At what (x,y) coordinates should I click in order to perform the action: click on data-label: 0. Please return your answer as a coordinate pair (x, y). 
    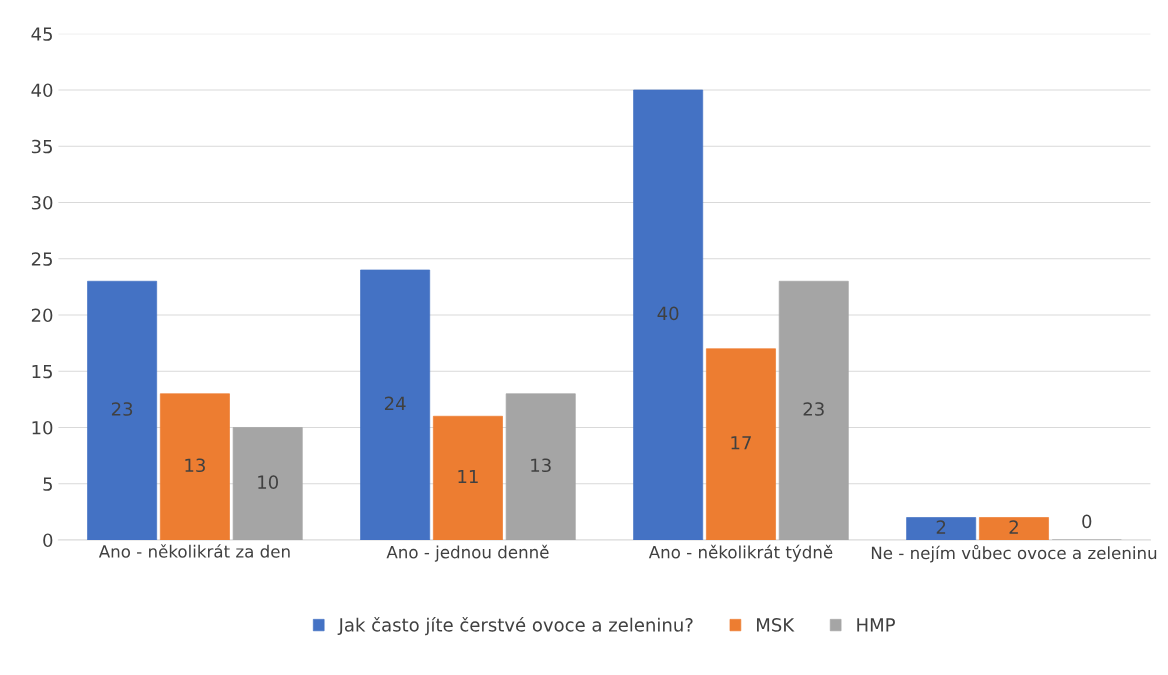
    Looking at the image, I should click on (1087, 521).